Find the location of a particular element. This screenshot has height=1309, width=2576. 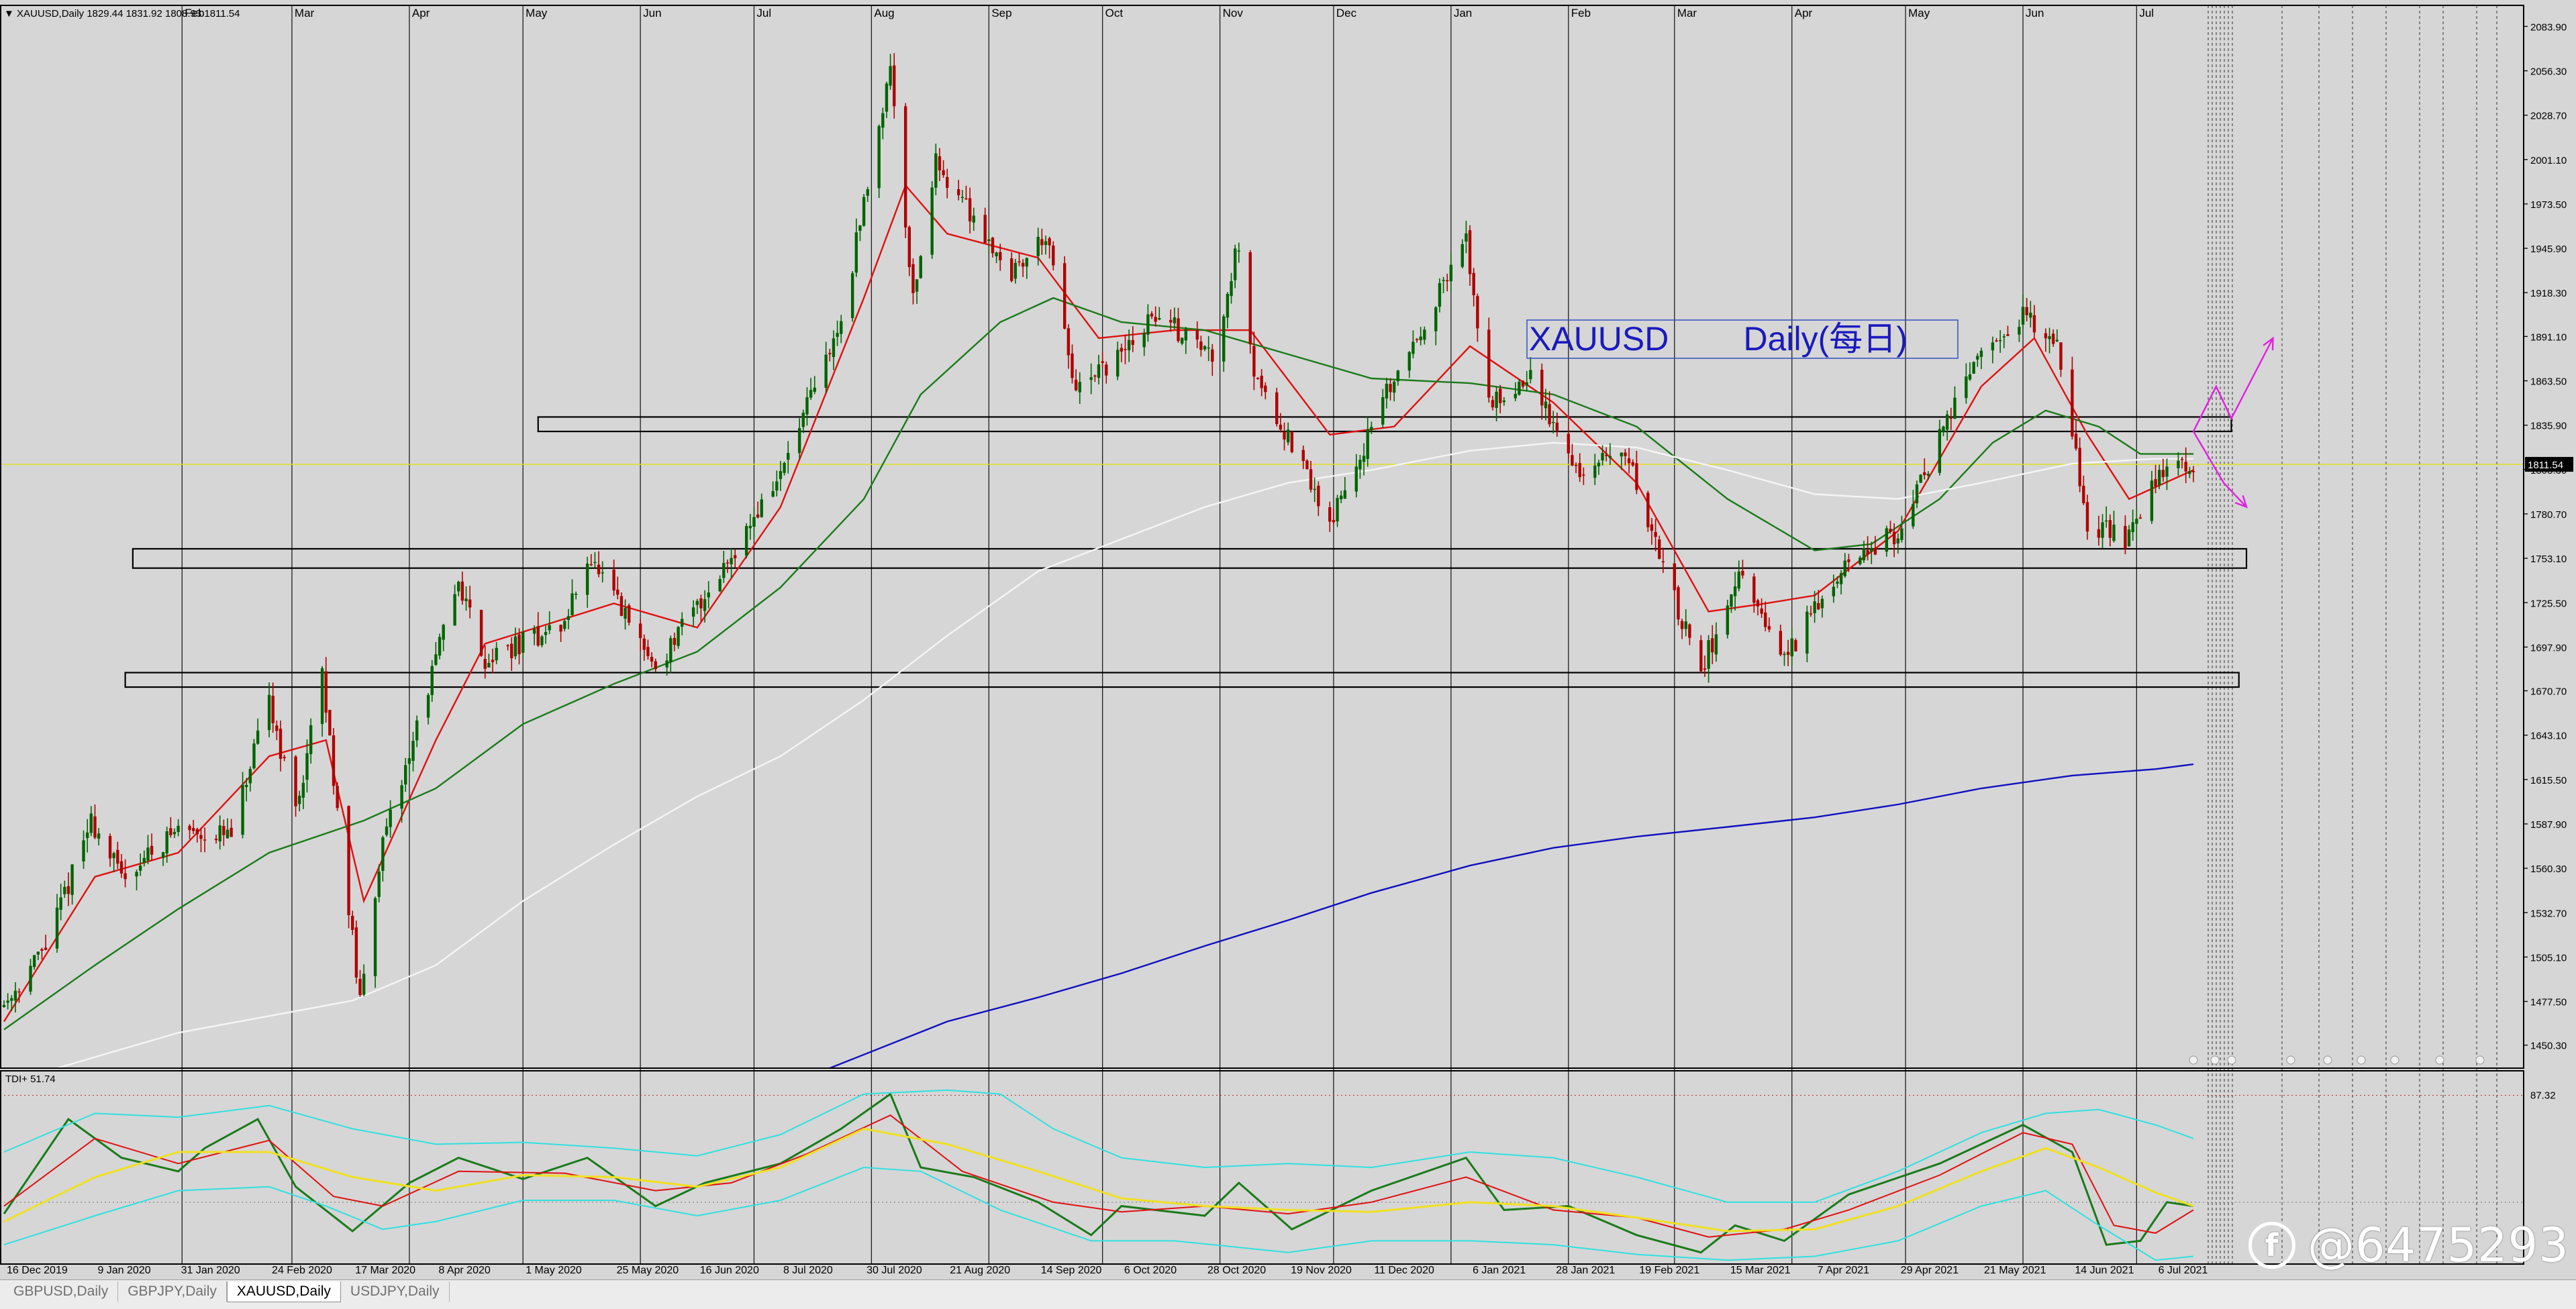

price-tick-label: 2083.90 is located at coordinates (2548, 27).